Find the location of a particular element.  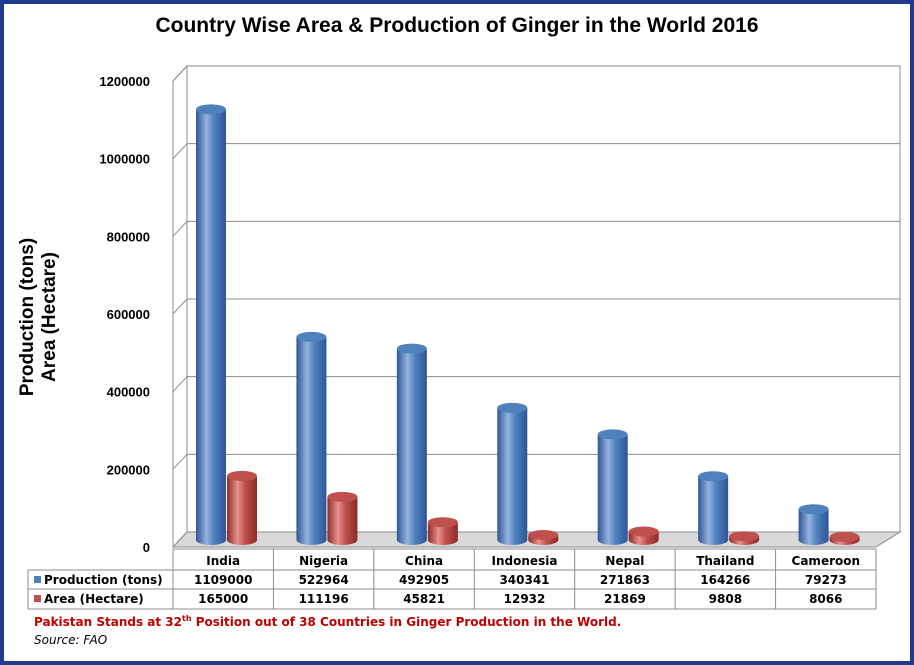

data-label: 522964 is located at coordinates (324, 580).